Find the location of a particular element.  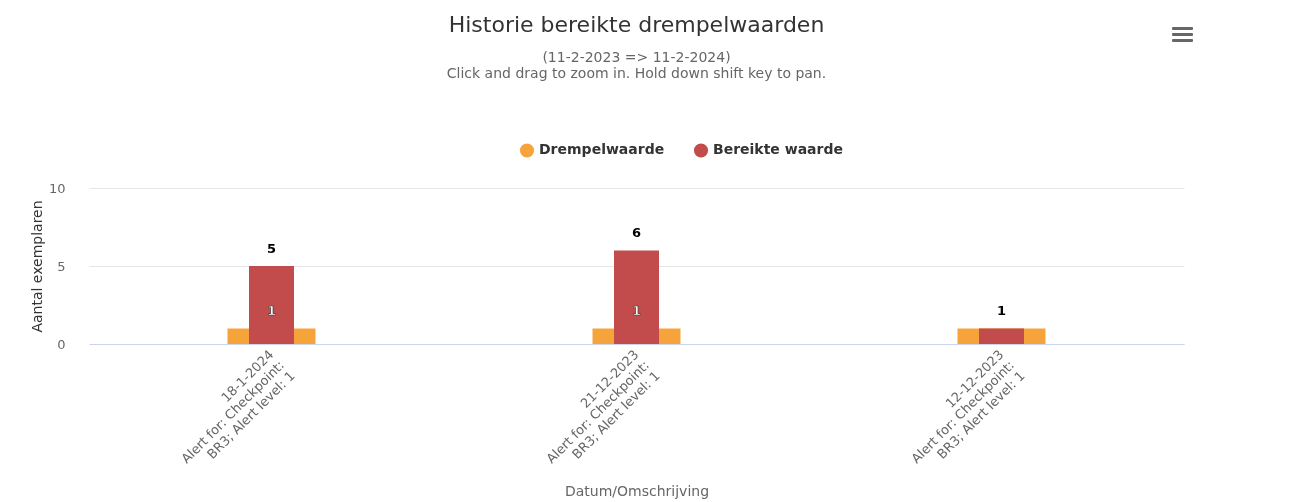

data-label: 5 is located at coordinates (271, 248).